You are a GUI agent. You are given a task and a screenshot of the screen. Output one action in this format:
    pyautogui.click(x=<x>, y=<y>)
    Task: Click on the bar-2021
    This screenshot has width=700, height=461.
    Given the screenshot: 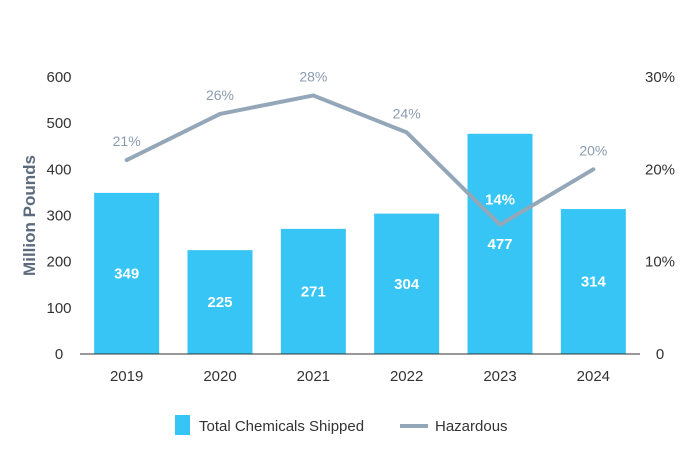 What is the action you would take?
    pyautogui.click(x=313, y=291)
    